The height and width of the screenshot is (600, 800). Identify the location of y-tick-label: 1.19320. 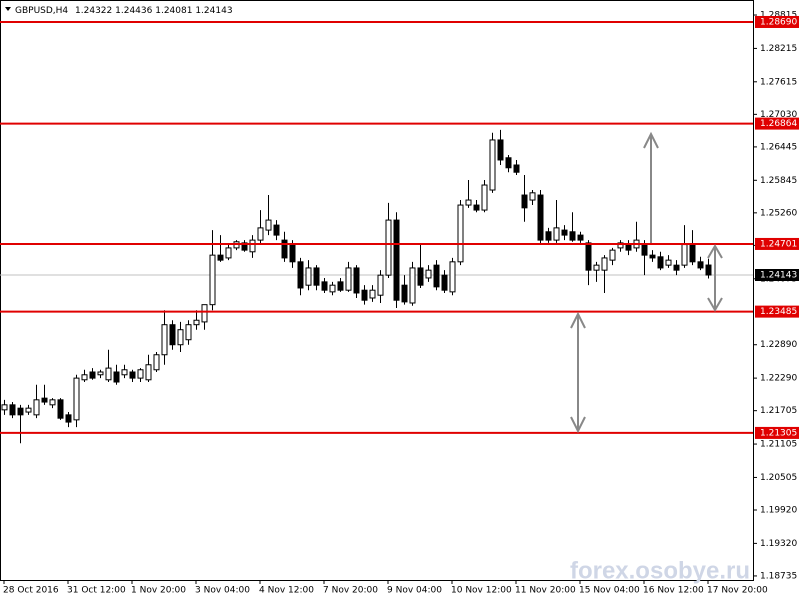
(778, 544).